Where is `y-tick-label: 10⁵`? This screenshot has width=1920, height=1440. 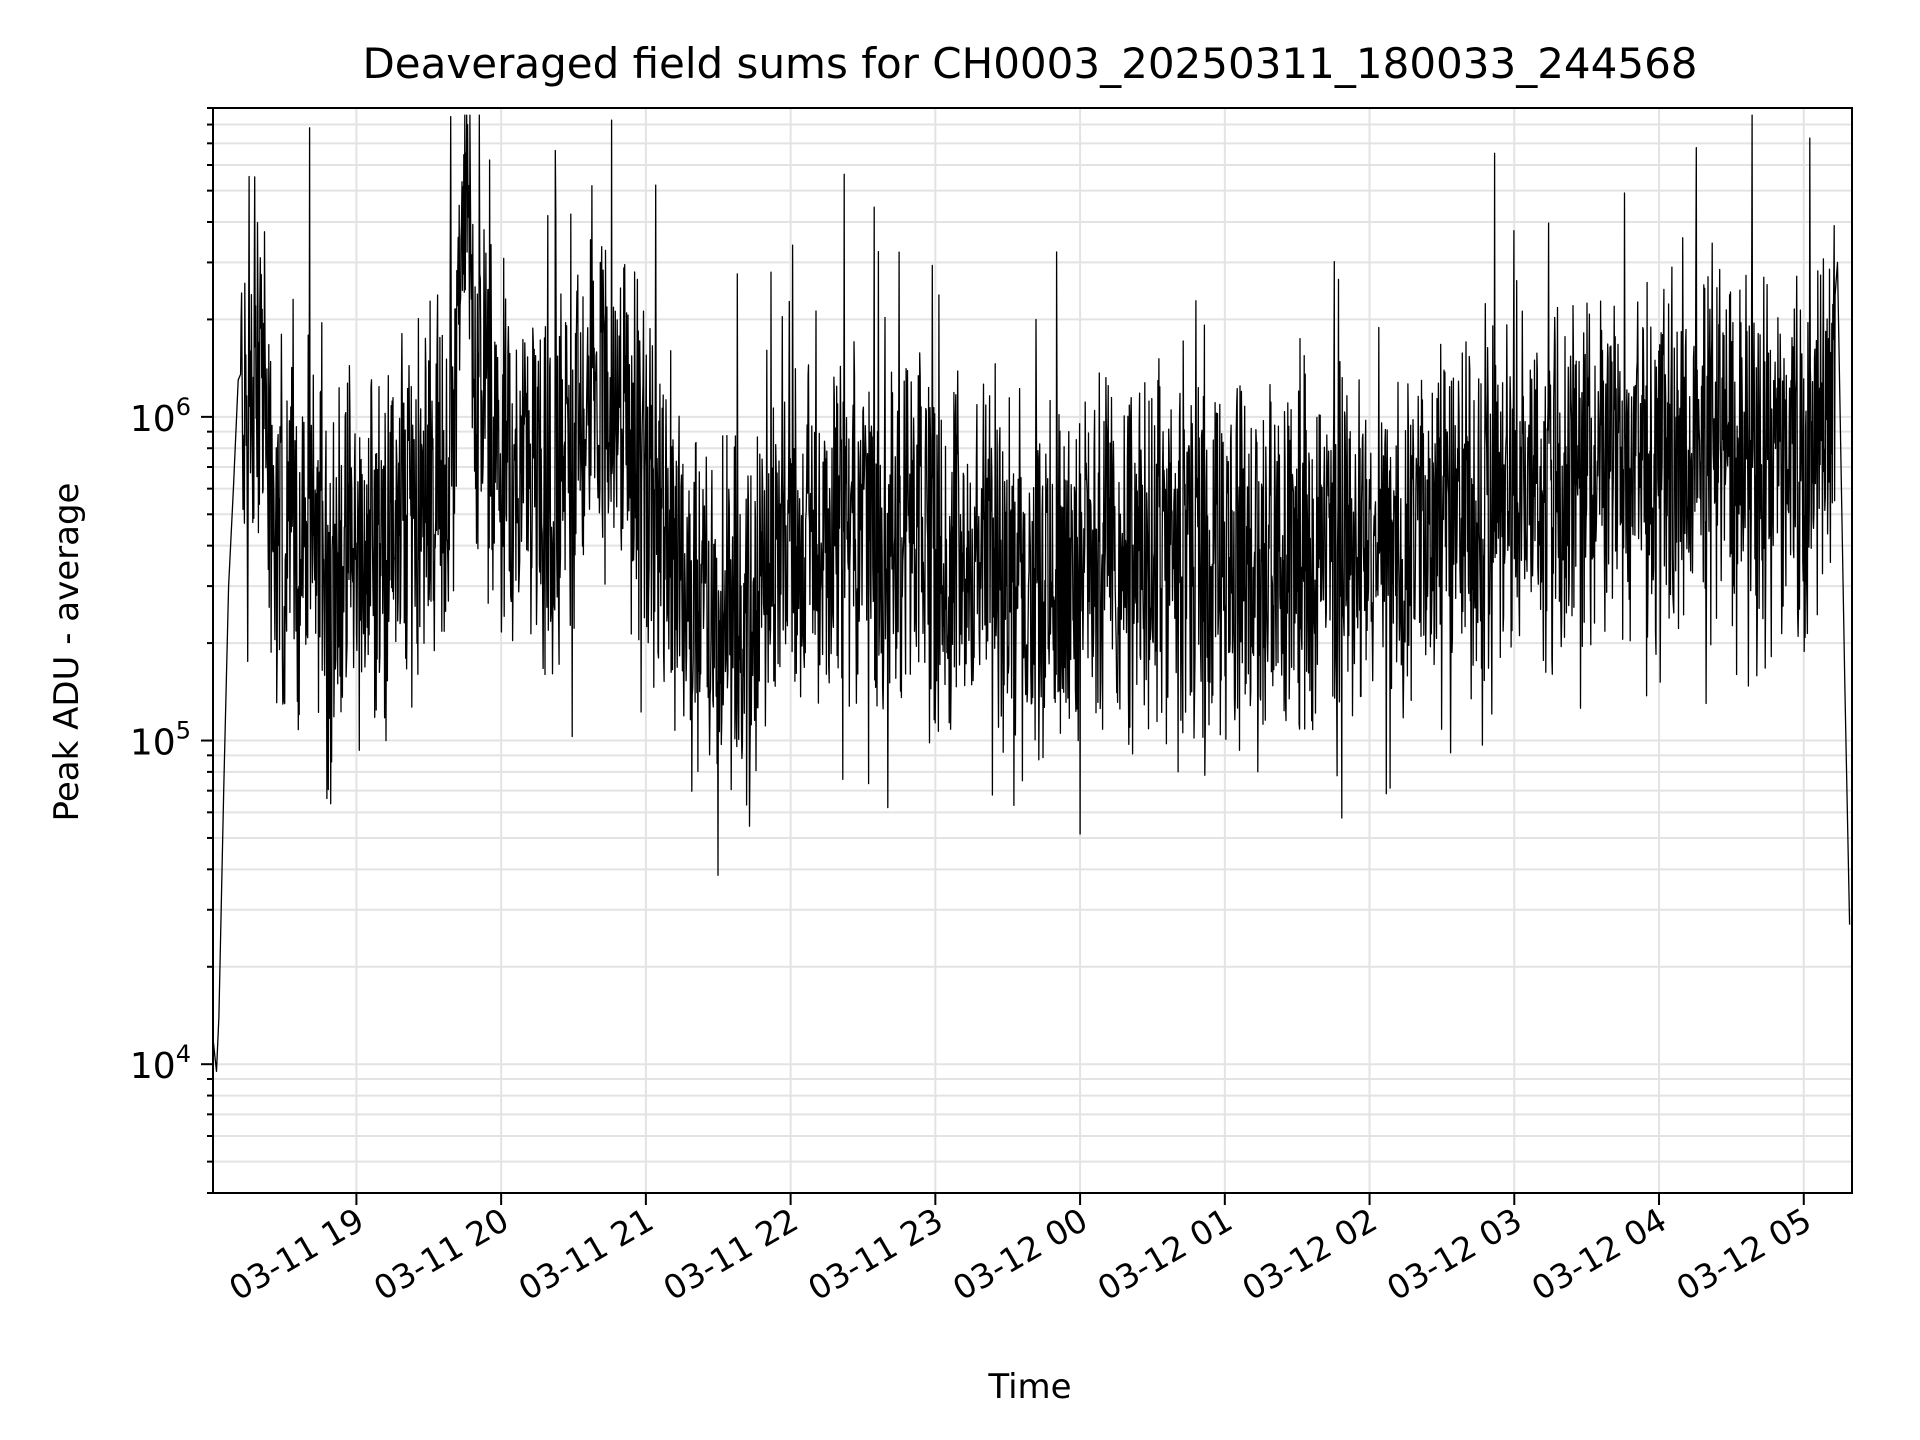 y-tick-label: 10⁵ is located at coordinates (160, 740).